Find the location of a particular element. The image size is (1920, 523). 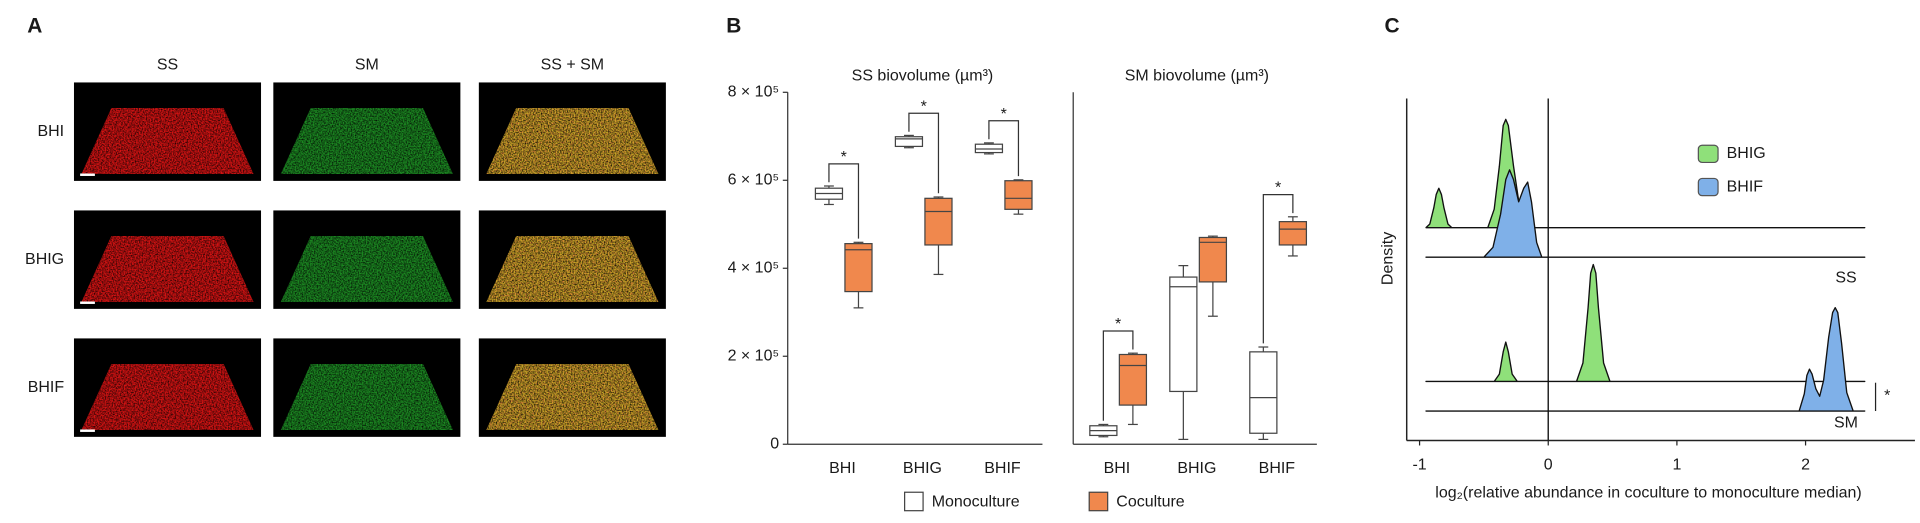

panel-label: A is located at coordinates (34, 26).